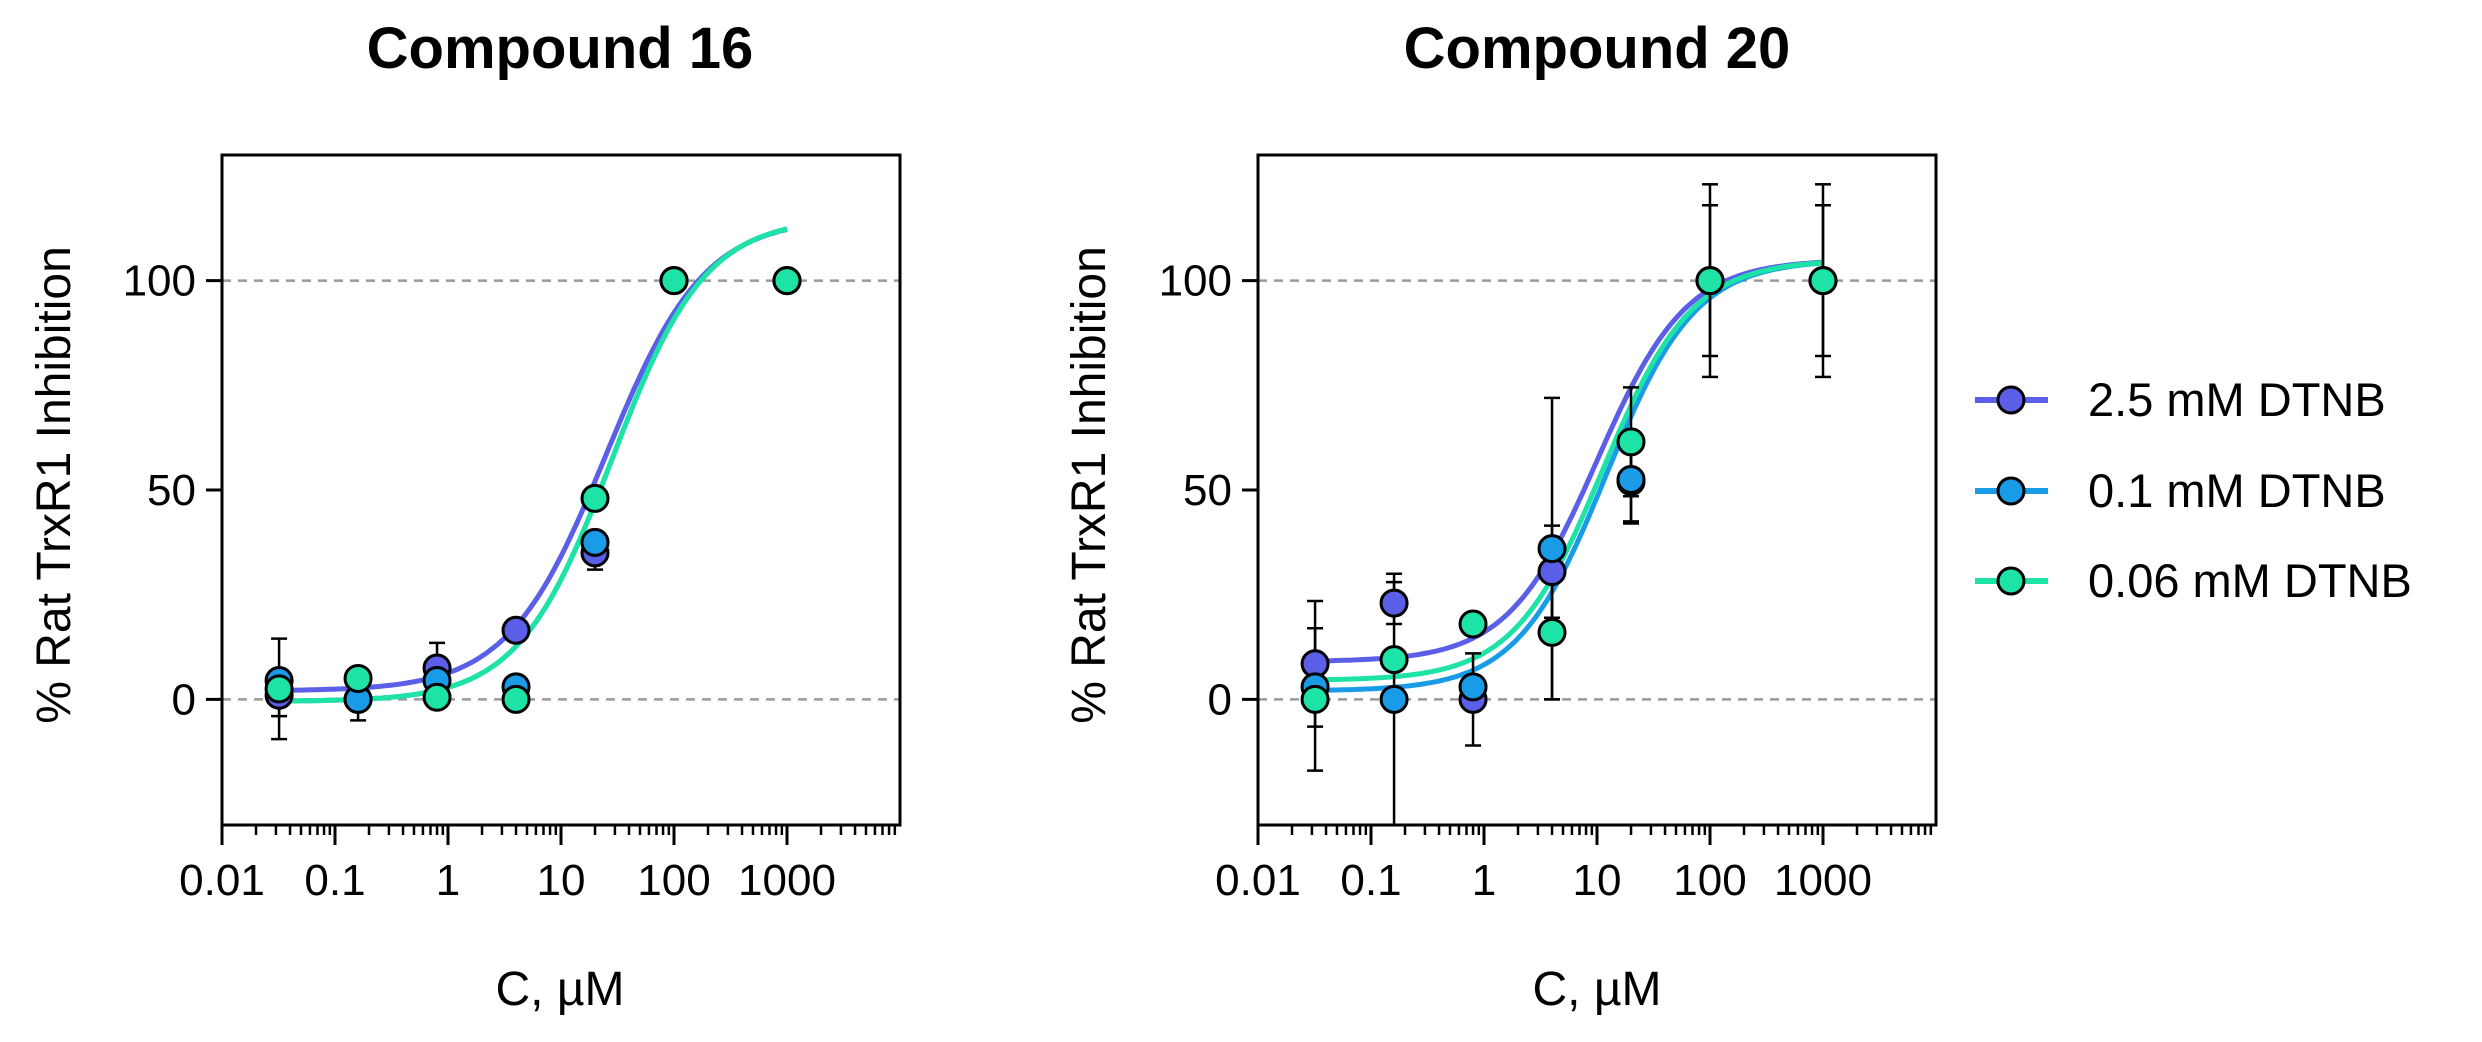  I want to click on legend-item: 0.06 mM DTNB, so click(2193, 580).